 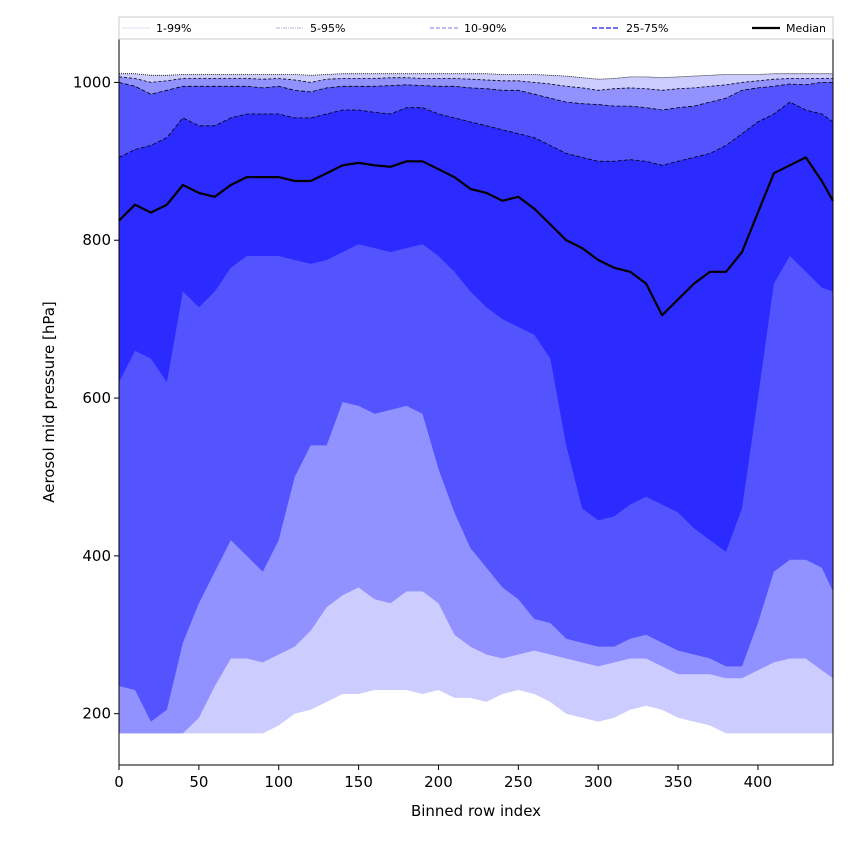 I want to click on x-tick-label: 200, so click(x=438, y=782).